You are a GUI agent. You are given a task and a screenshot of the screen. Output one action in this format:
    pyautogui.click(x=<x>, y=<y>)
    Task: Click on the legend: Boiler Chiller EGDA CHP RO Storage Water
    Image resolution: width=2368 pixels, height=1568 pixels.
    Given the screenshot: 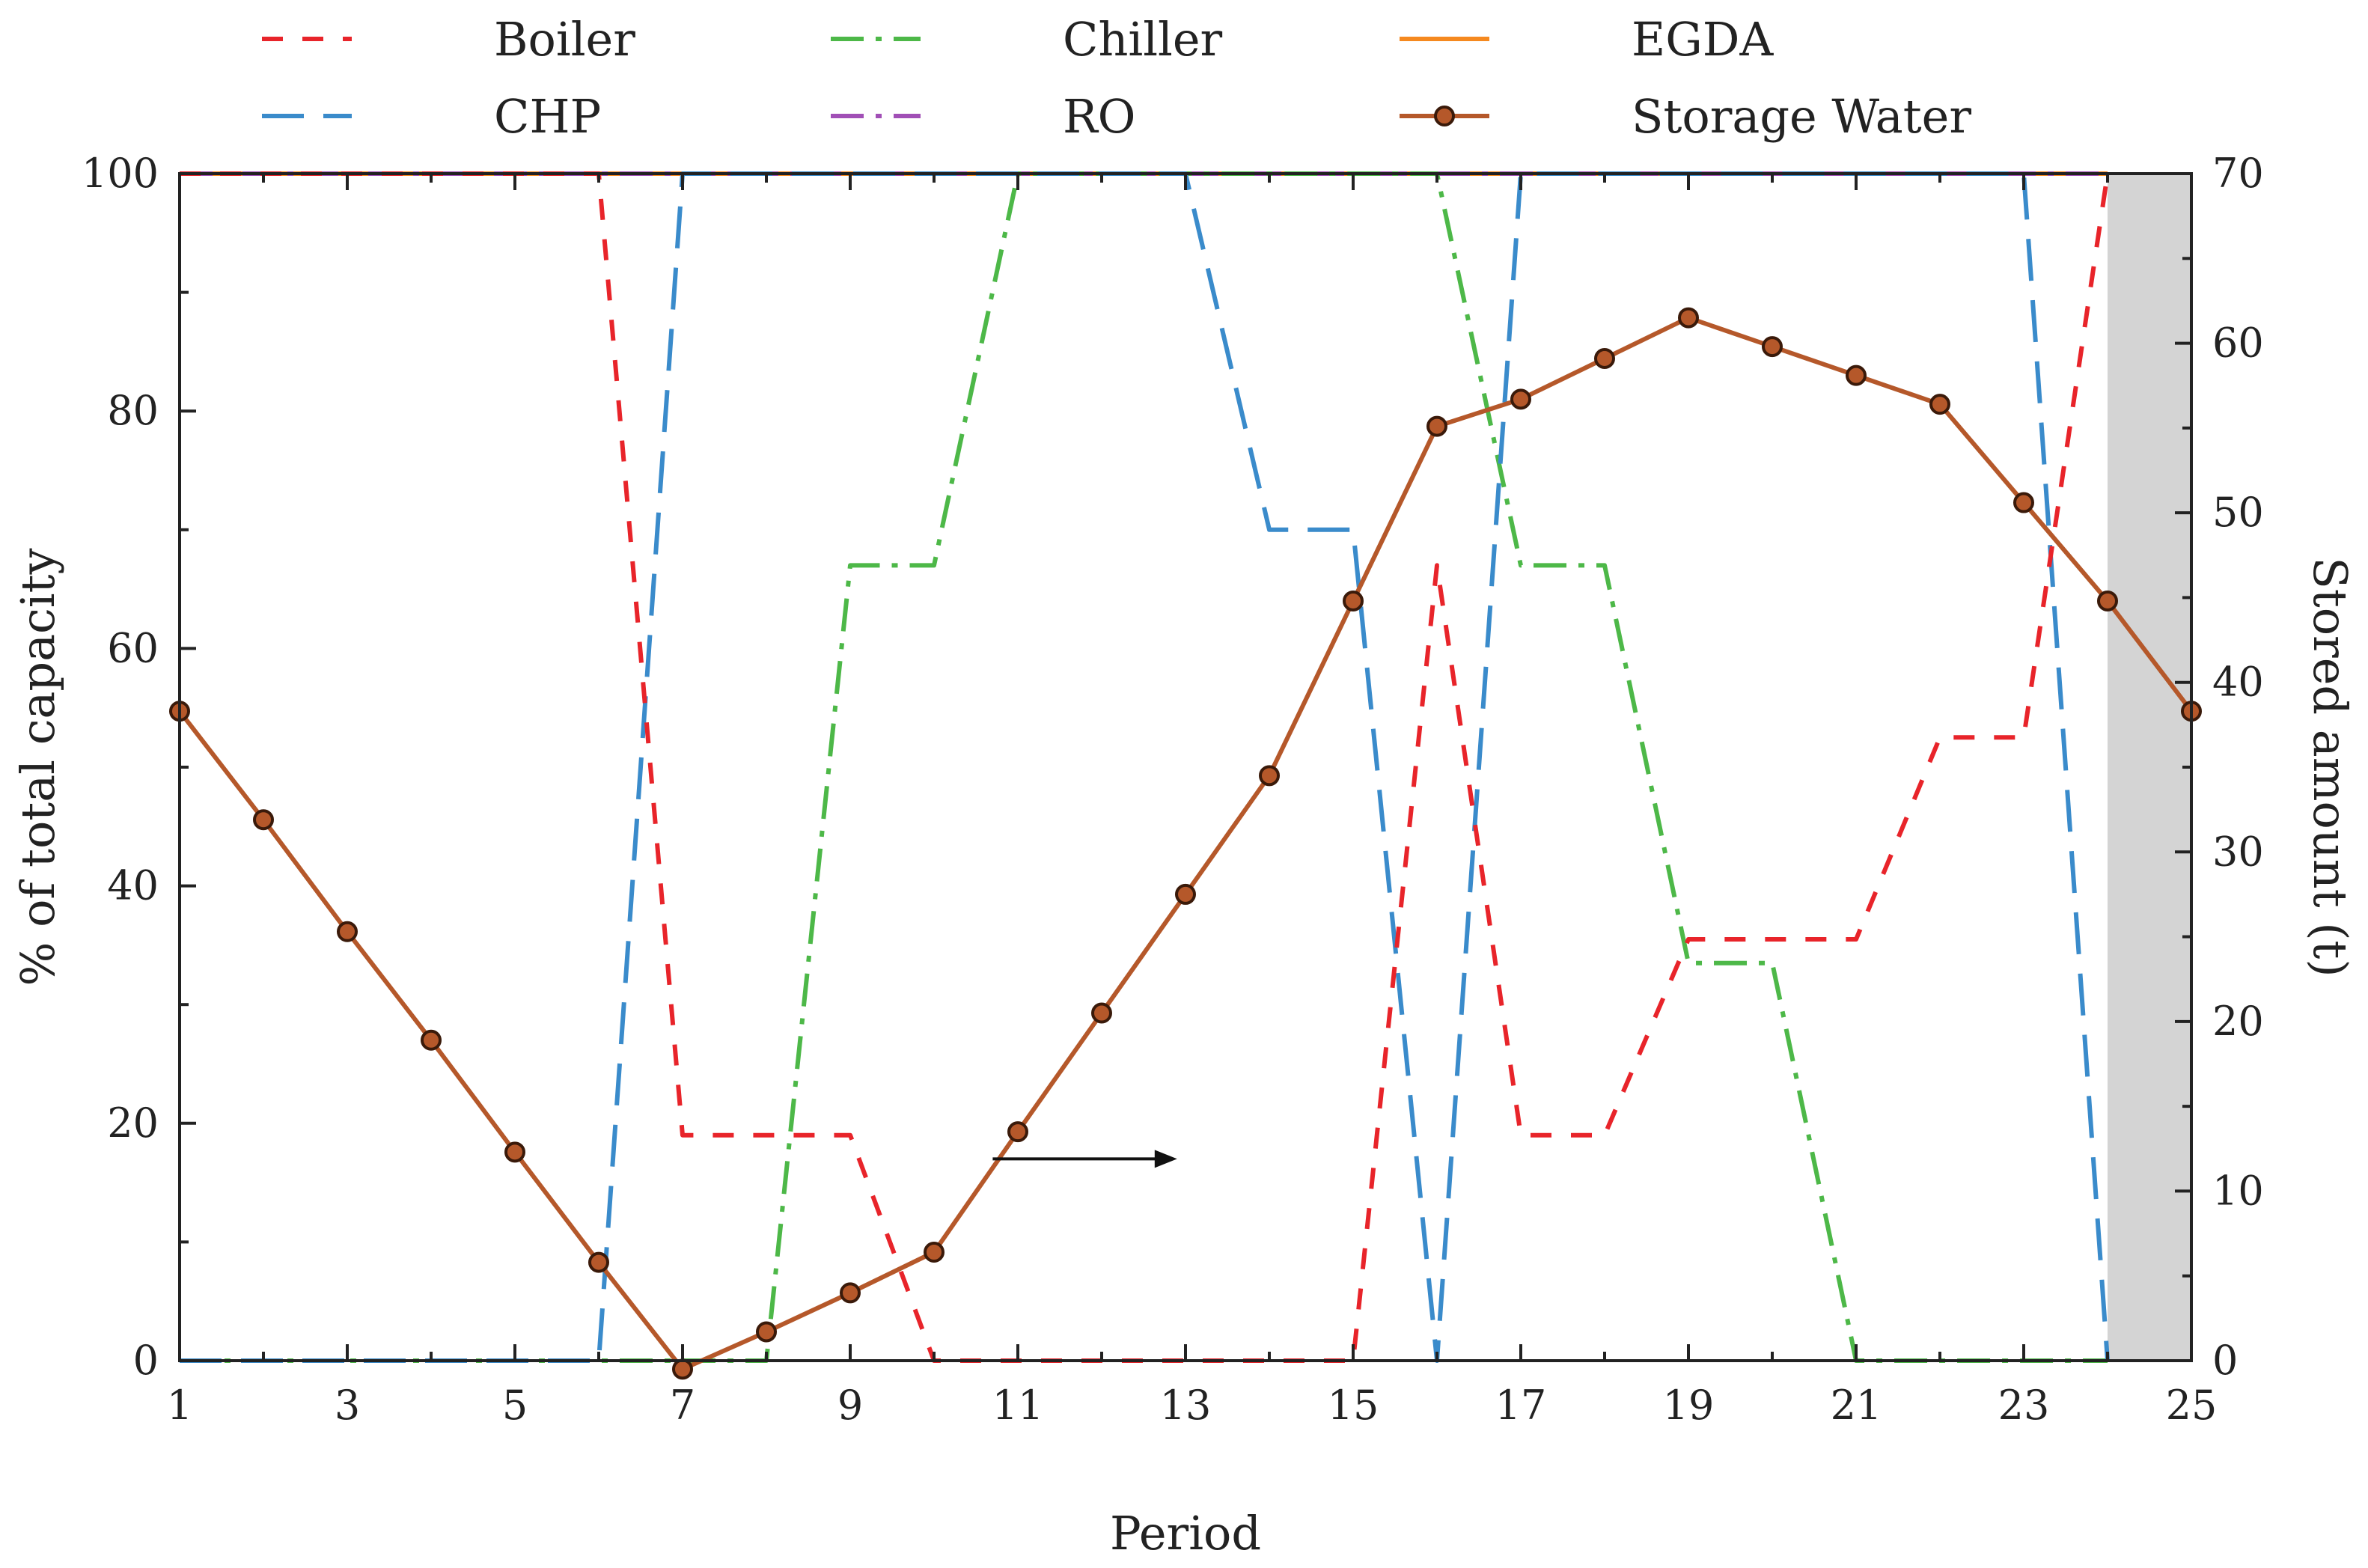 What is the action you would take?
    pyautogui.click(x=1116, y=78)
    